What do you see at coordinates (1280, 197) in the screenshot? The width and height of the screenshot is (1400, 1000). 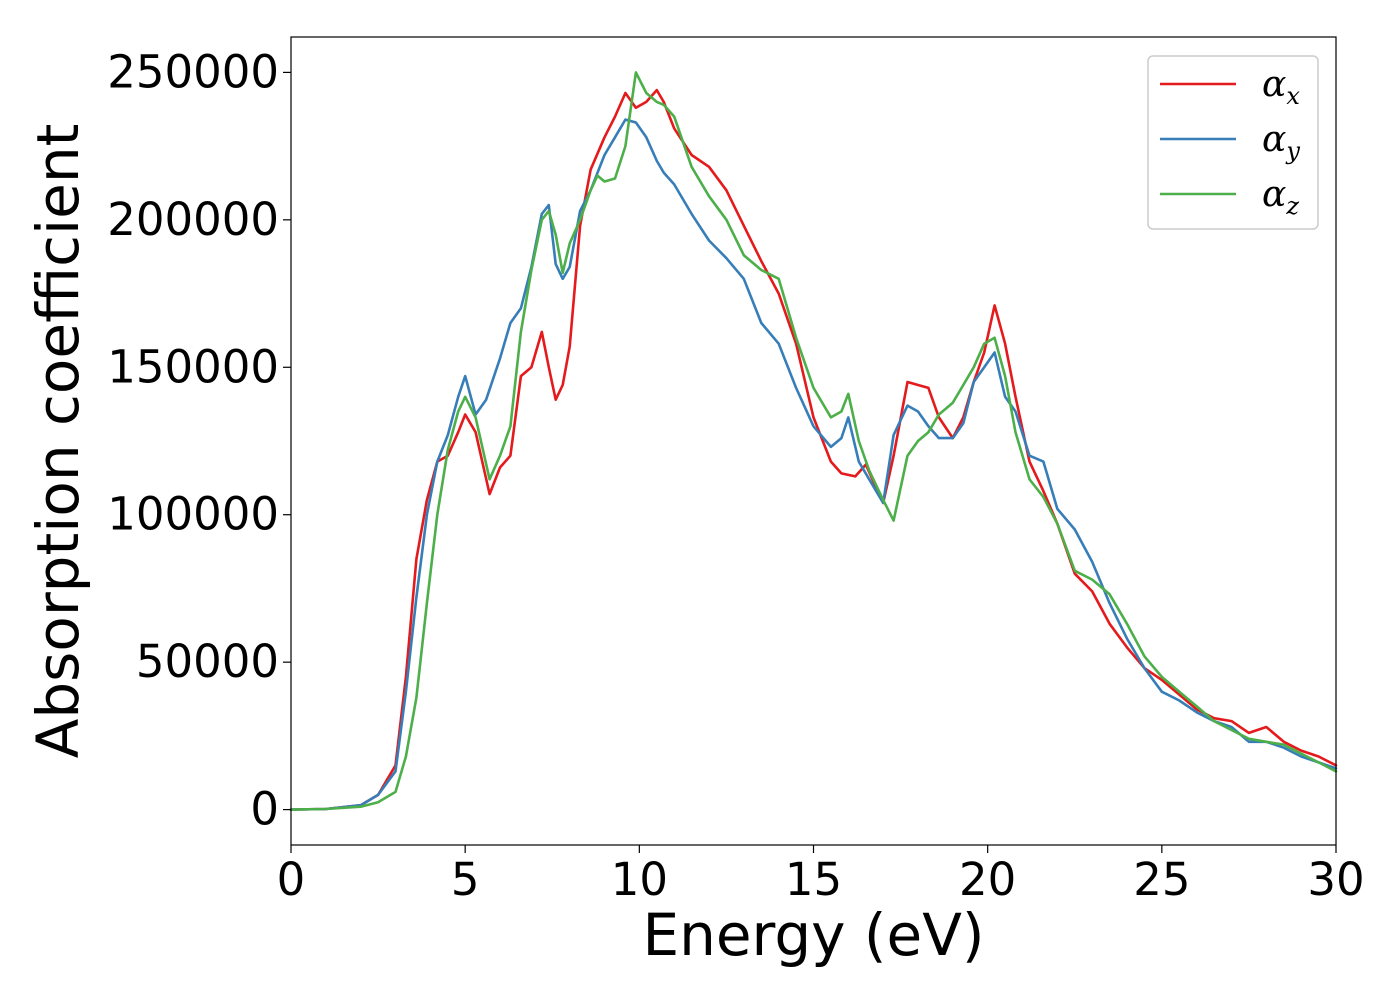 I see `legend-label-z: αz` at bounding box center [1280, 197].